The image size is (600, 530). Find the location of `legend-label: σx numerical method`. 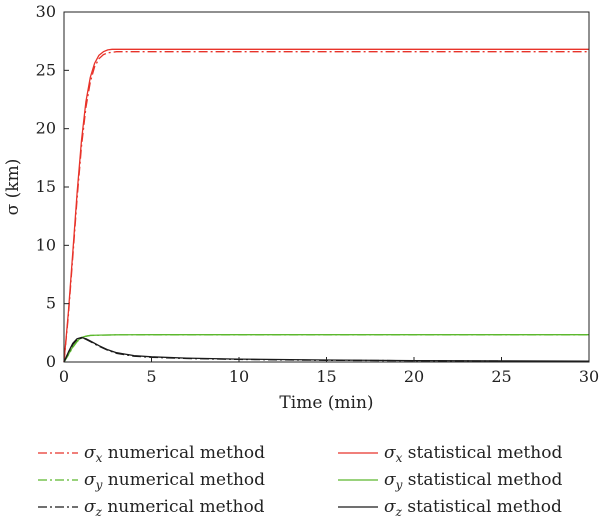

legend-label: σx numerical method is located at coordinates (174, 454).